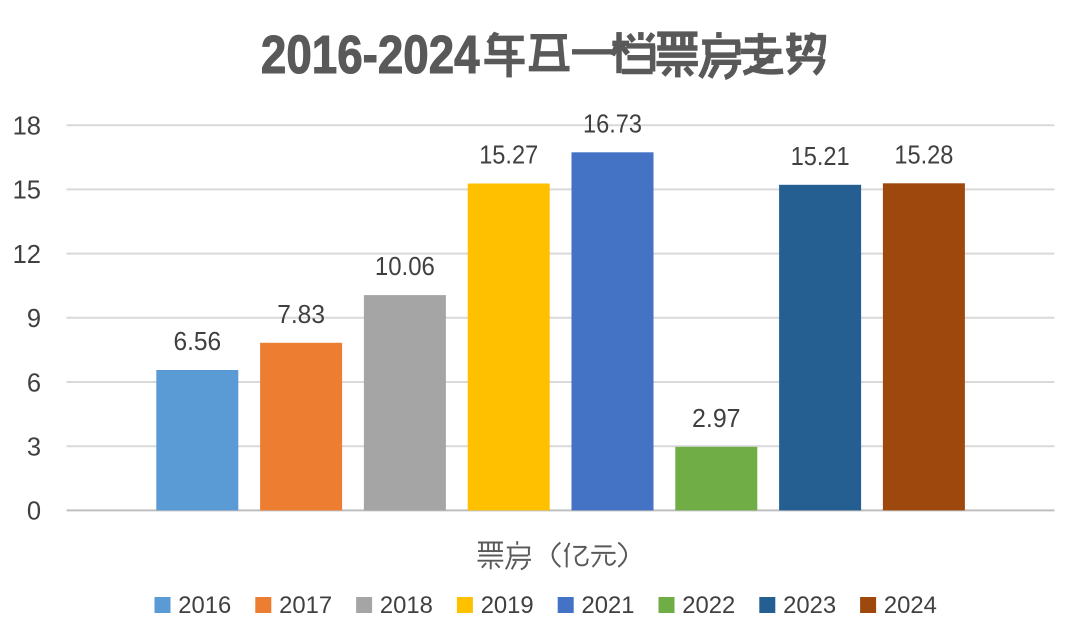 The image size is (1080, 636). I want to click on svg-text: 2018, so click(406, 605).